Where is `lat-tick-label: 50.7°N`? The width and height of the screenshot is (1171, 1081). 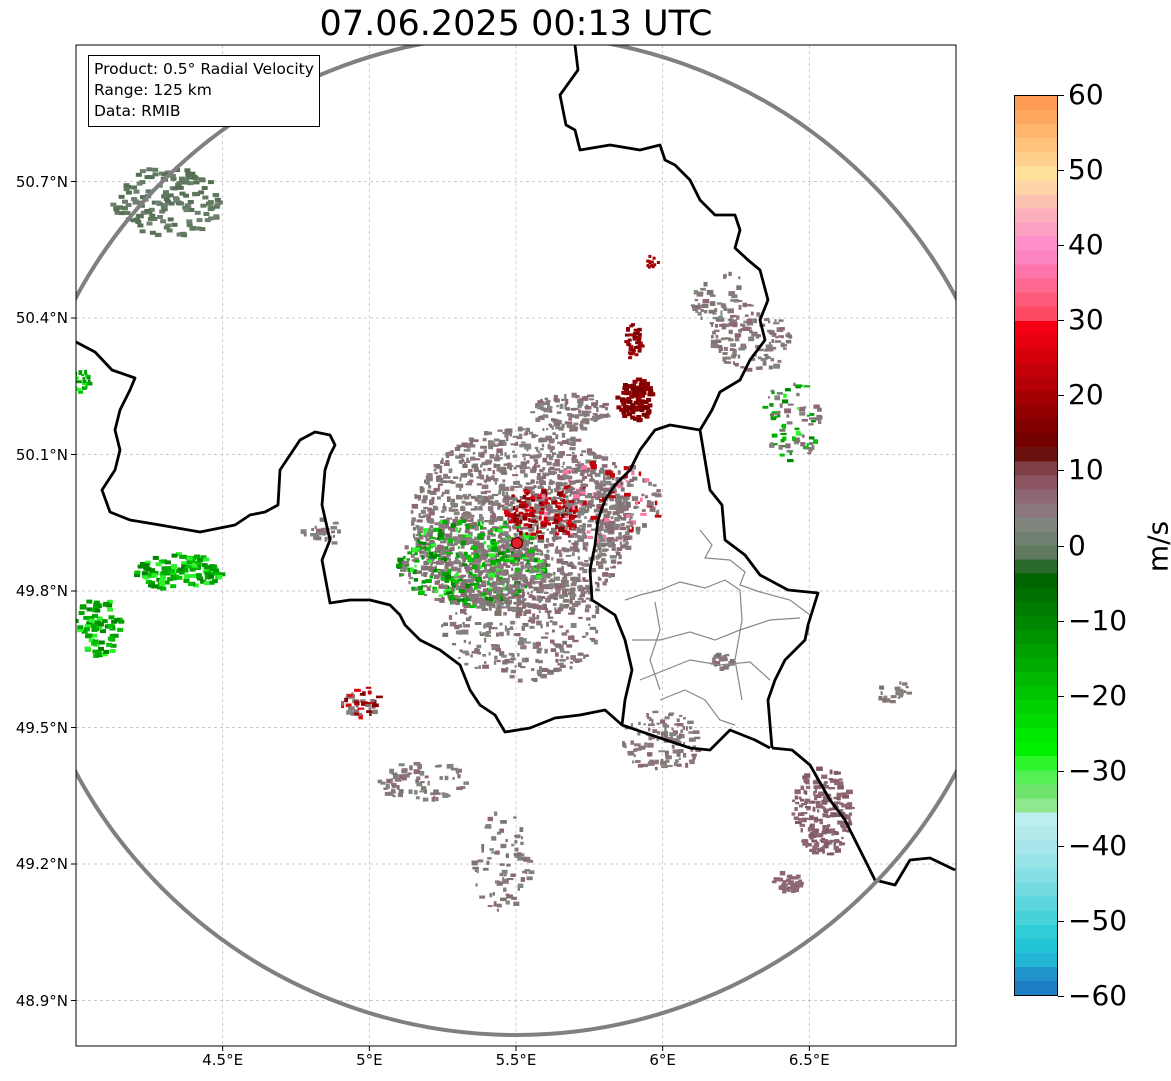
lat-tick-label: 50.7°N is located at coordinates (41, 181).